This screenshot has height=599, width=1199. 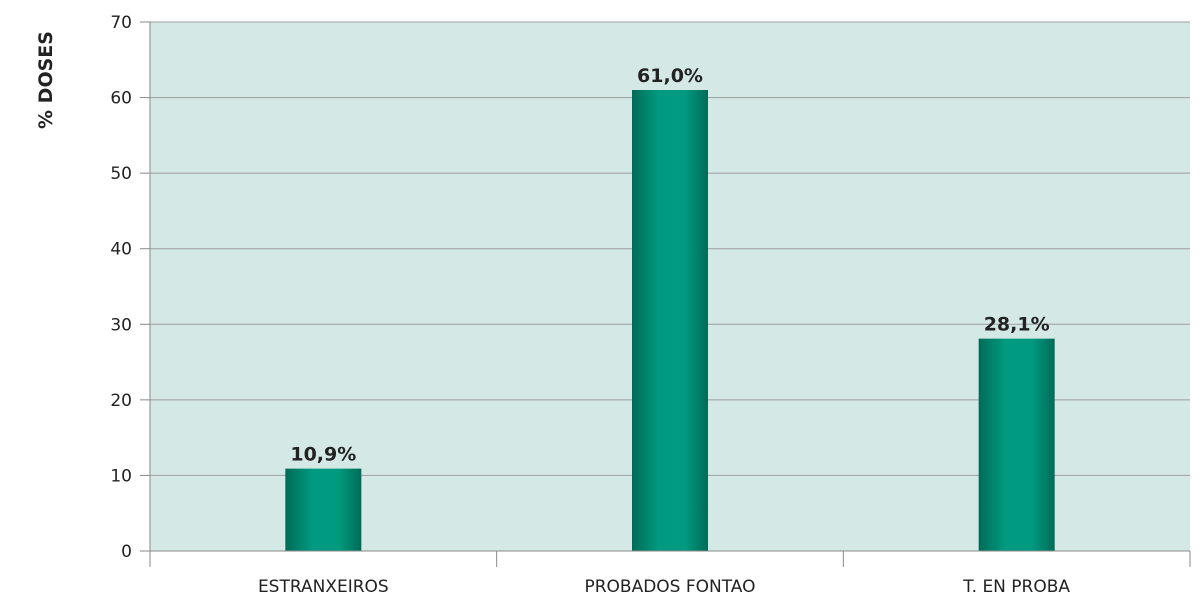 What do you see at coordinates (121, 174) in the screenshot?
I see `y-tick-label: 50` at bounding box center [121, 174].